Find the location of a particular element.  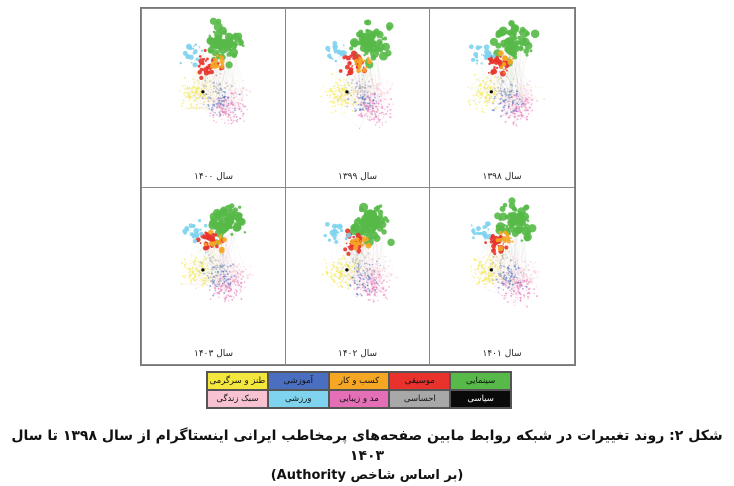

network-graph is located at coordinates (502, 276).